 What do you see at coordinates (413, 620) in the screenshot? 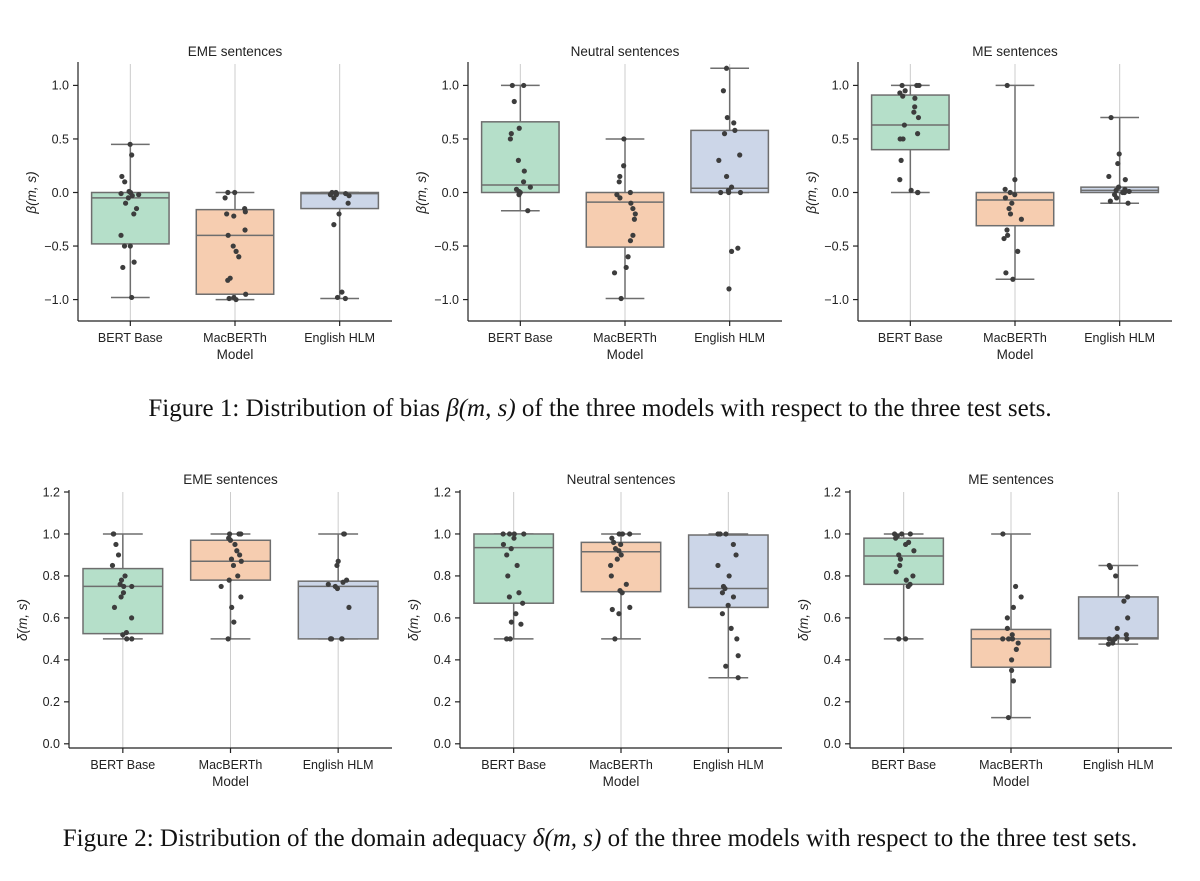
I see `y-axis-label: δ(m, s)` at bounding box center [413, 620].